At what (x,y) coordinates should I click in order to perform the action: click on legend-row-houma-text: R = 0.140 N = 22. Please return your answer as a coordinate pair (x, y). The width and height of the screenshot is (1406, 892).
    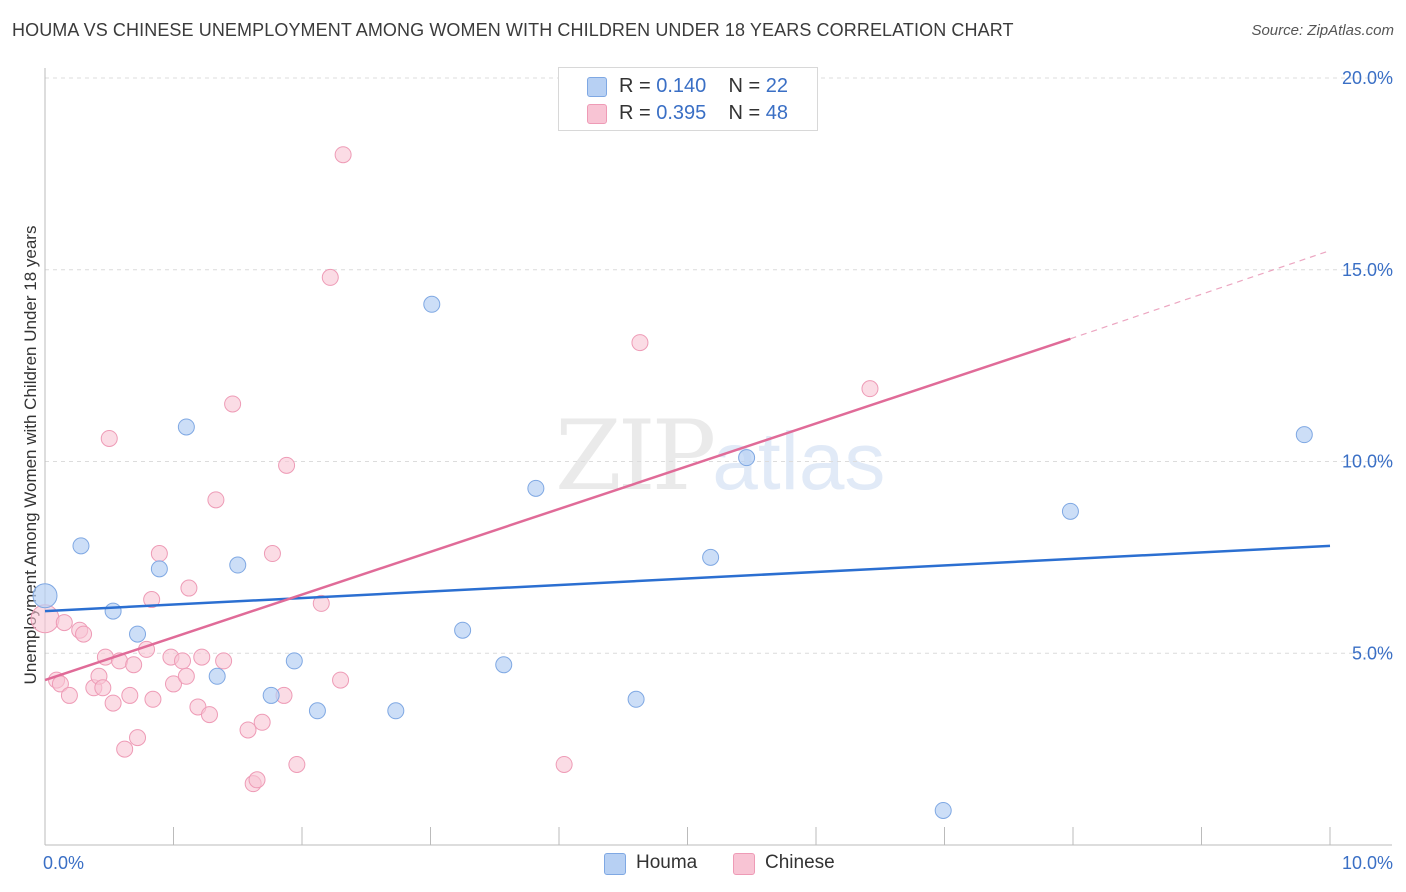
    Looking at the image, I should click on (703, 86).